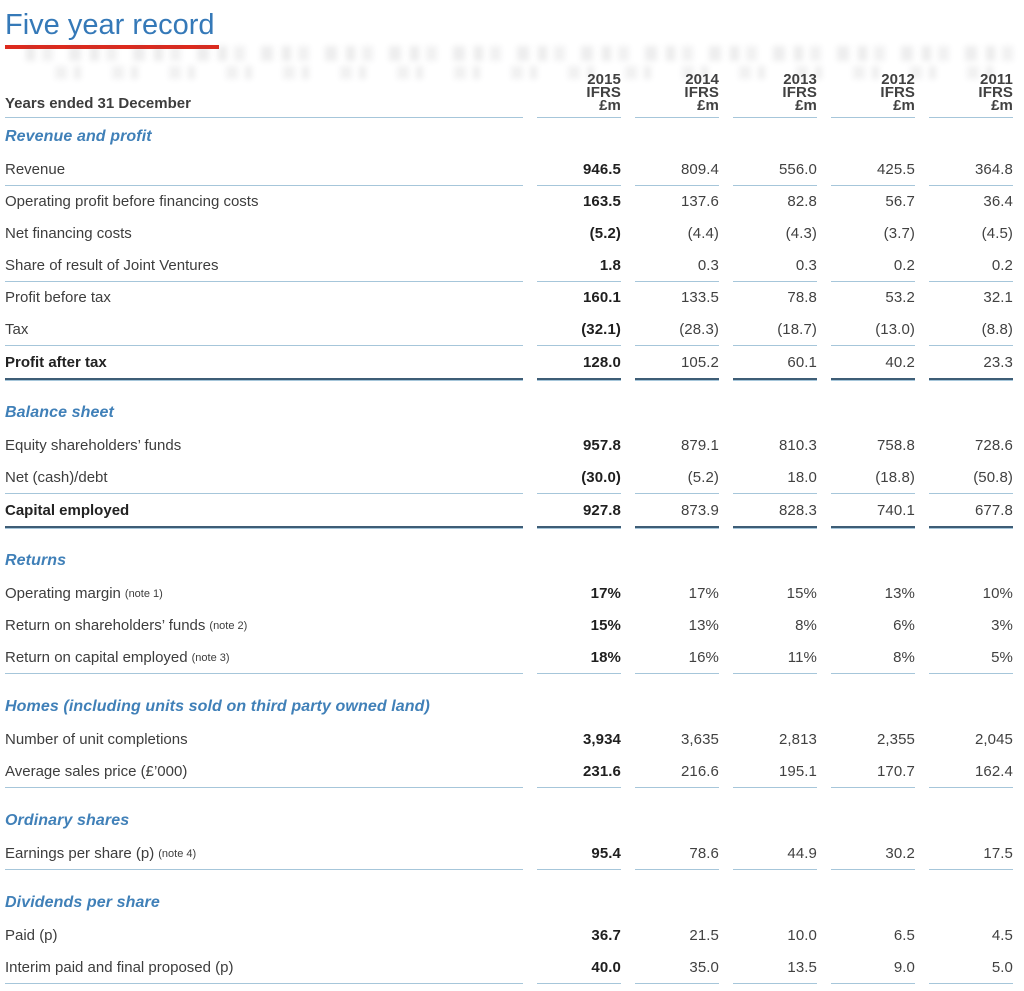 The width and height of the screenshot is (1024, 991). I want to click on row-value: 0.2, so click(971, 266).